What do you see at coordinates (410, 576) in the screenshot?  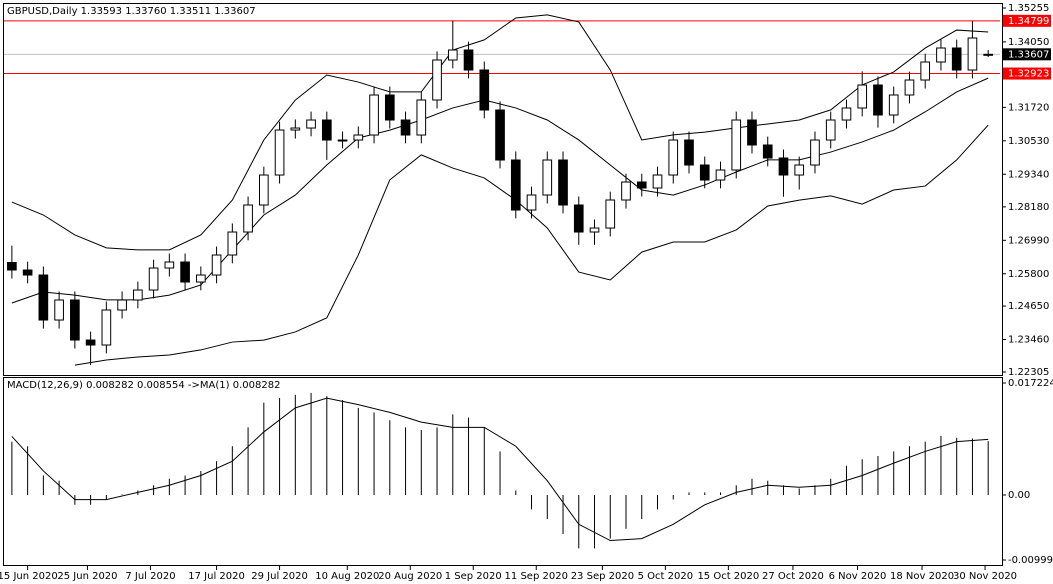 I see `x-tick-label: 20 Aug 2020` at bounding box center [410, 576].